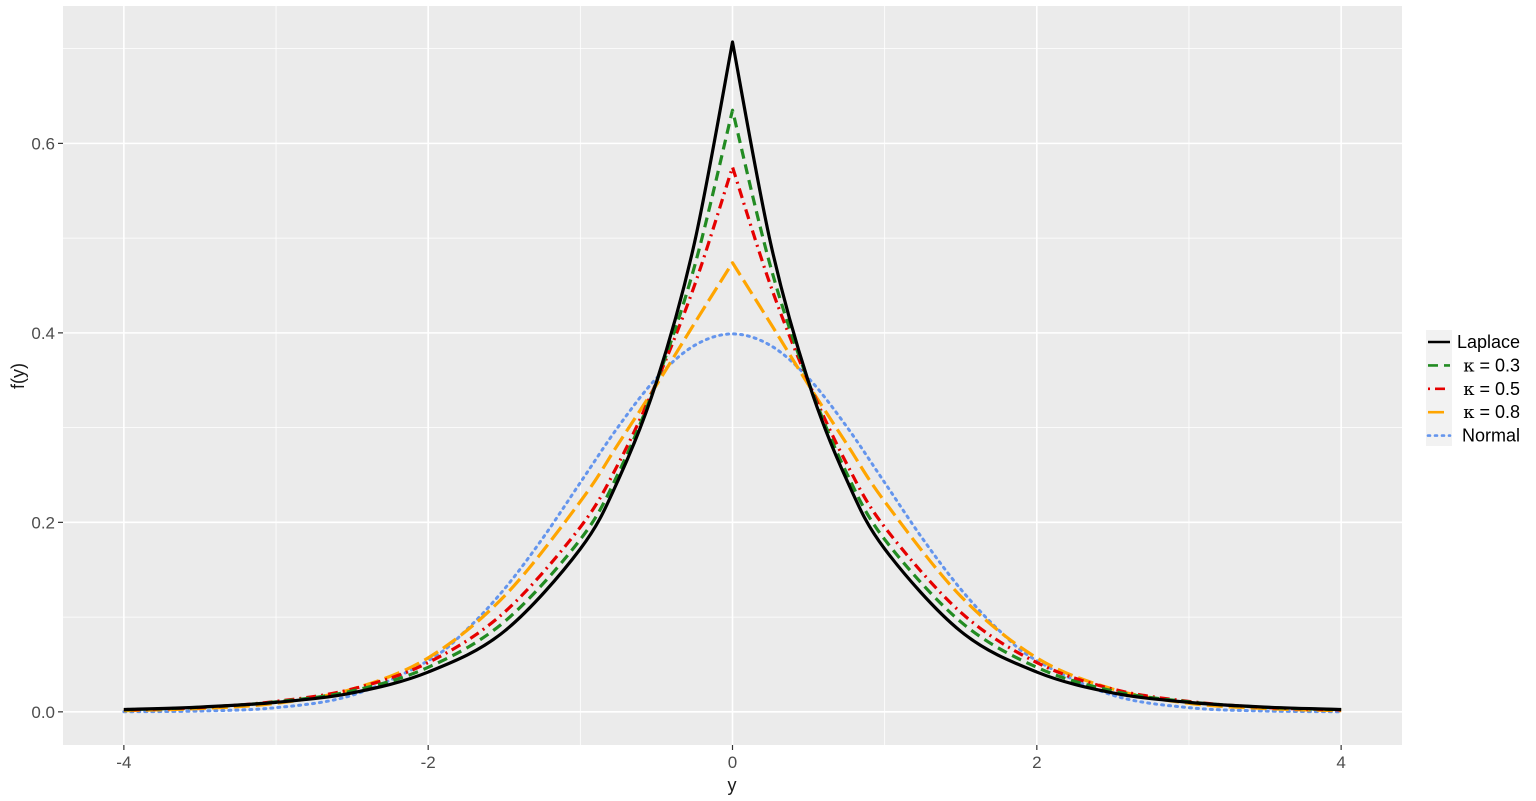 The width and height of the screenshot is (1536, 801). What do you see at coordinates (43, 333) in the screenshot?
I see `y-tick-label: 0.4` at bounding box center [43, 333].